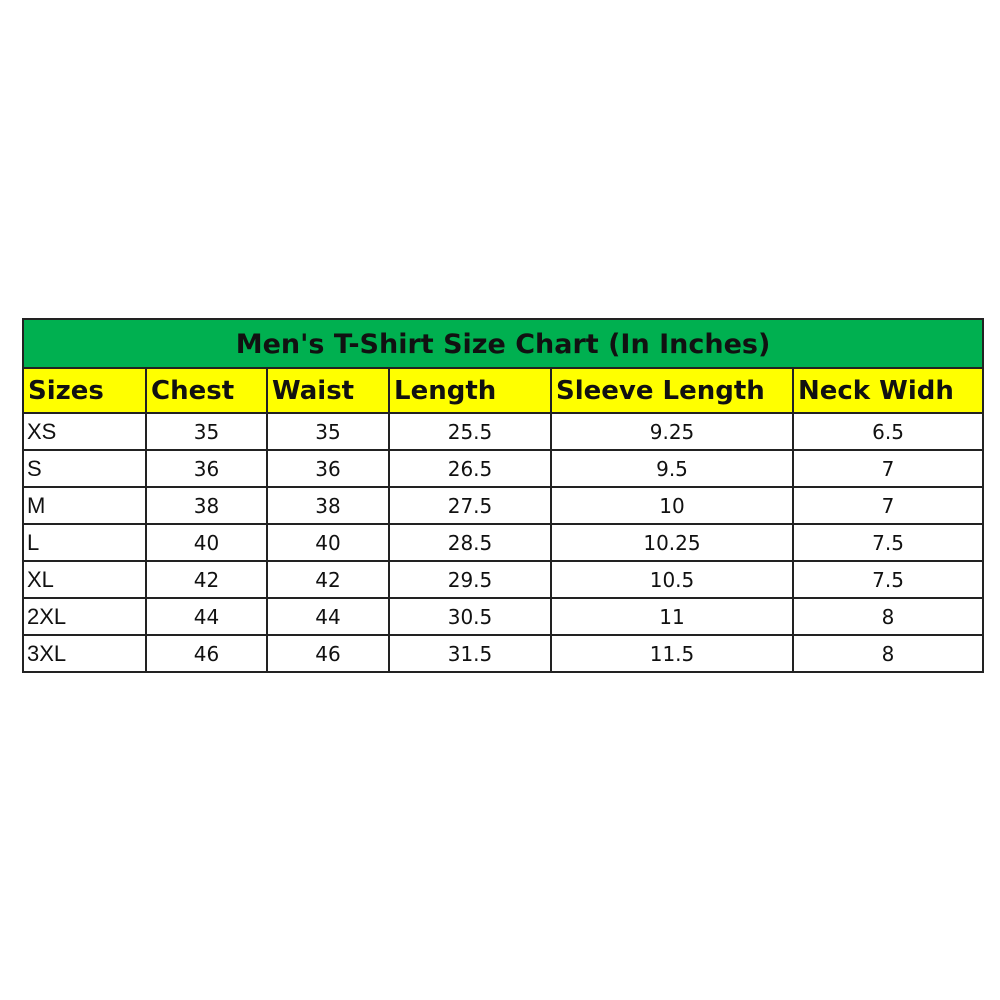 Image resolution: width=1000 pixels, height=1000 pixels. I want to click on table-row: L 40 40 28.5 10.25 7.5, so click(503, 542).